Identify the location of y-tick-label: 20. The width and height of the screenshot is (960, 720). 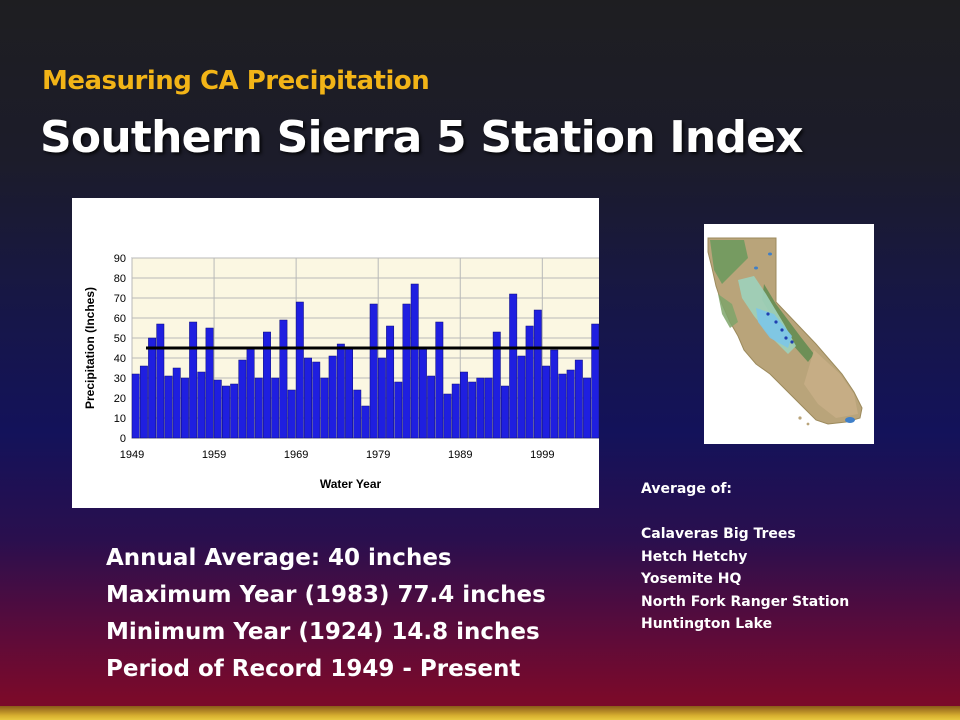
(120, 399).